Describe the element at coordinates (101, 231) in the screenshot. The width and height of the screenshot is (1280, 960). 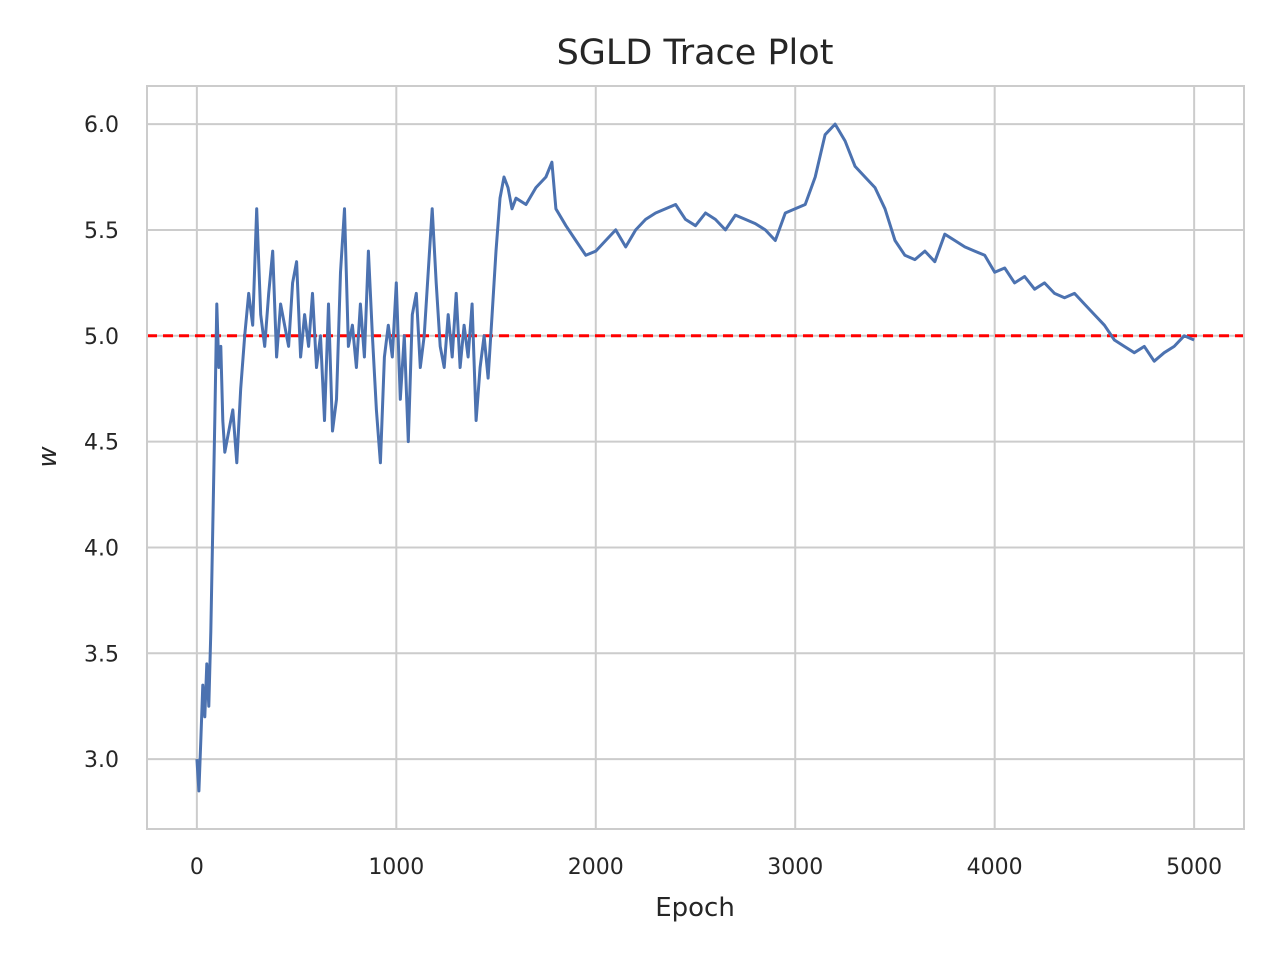
I see `y-tick-label: 5.5` at that location.